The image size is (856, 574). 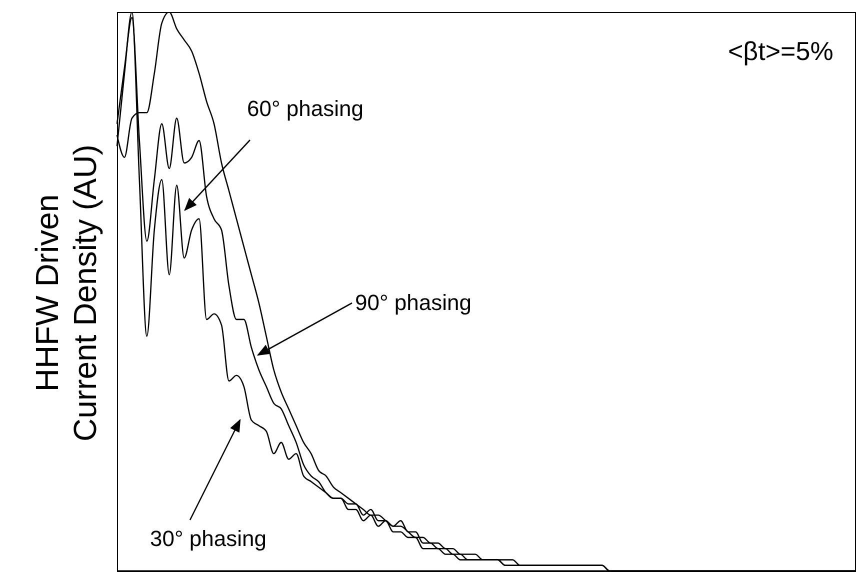 What do you see at coordinates (781, 51) in the screenshot?
I see `annotation: <βt>=5%` at bounding box center [781, 51].